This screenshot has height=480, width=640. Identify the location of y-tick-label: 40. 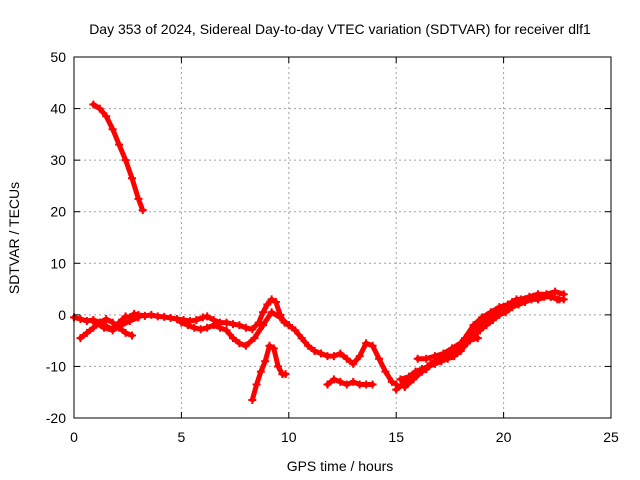
(58, 109).